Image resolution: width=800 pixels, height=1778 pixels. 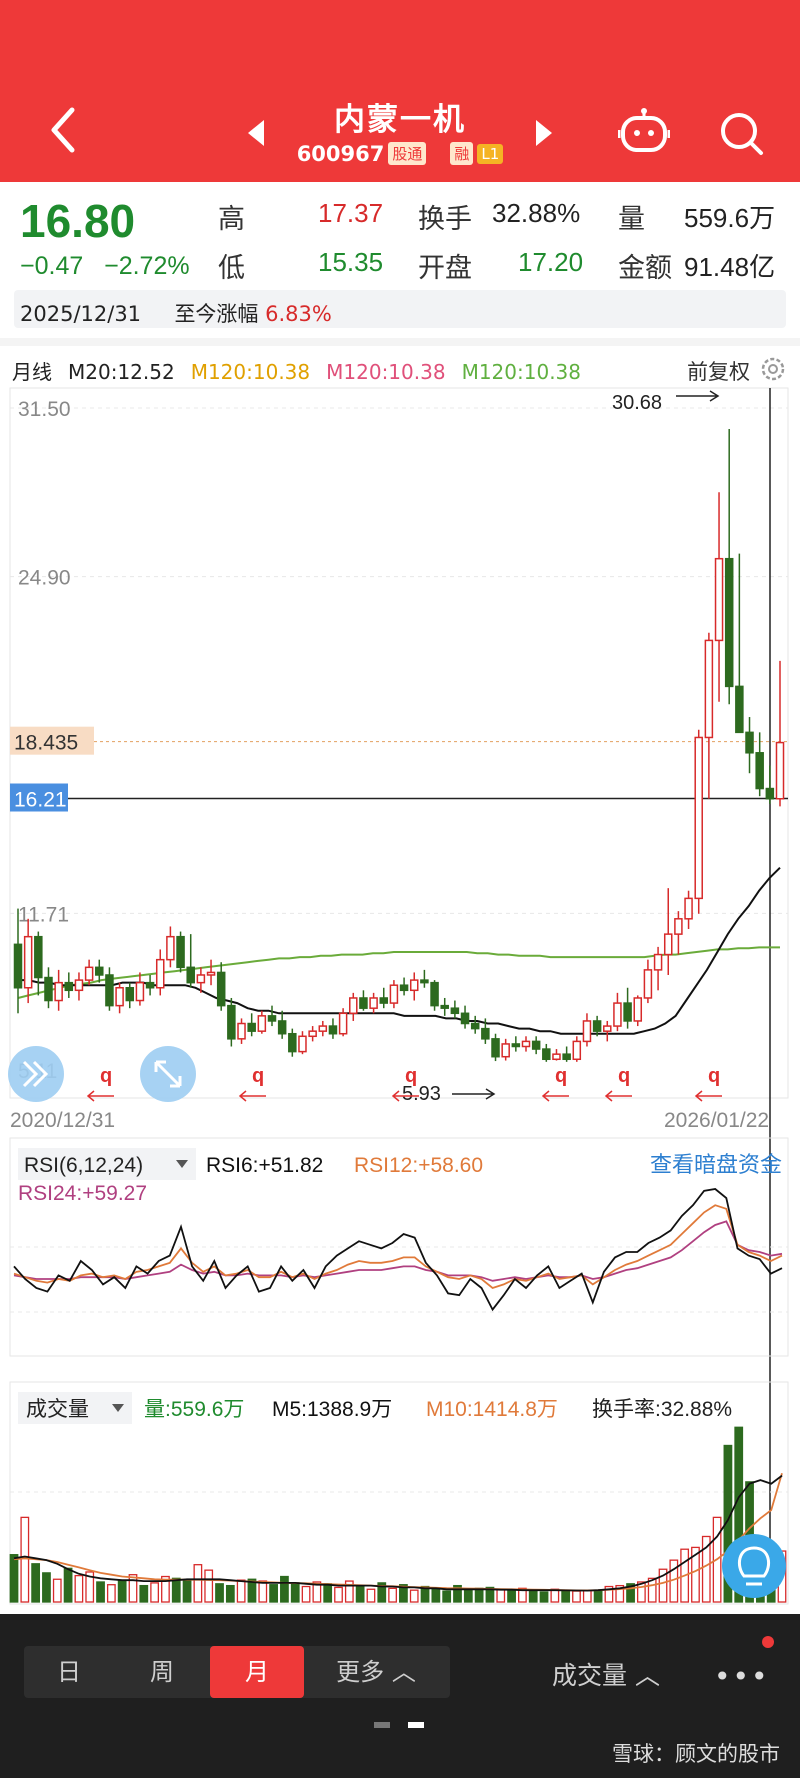 What do you see at coordinates (69, 1672) in the screenshot?
I see `tab-day: 日` at bounding box center [69, 1672].